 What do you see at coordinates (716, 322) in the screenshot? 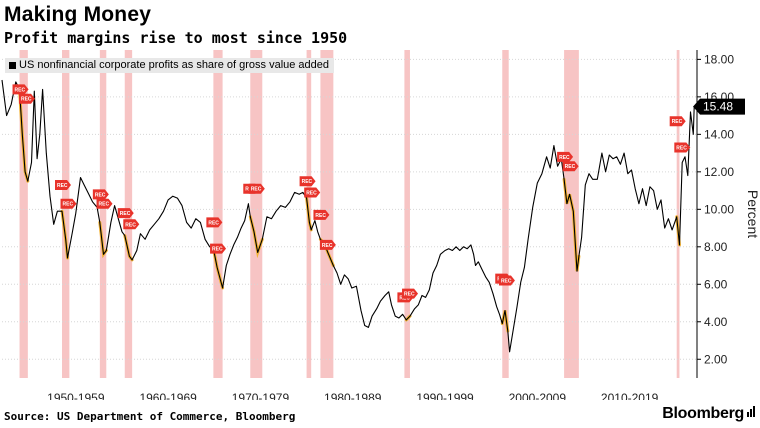
I see `y-tick-label: 4.00` at bounding box center [716, 322].